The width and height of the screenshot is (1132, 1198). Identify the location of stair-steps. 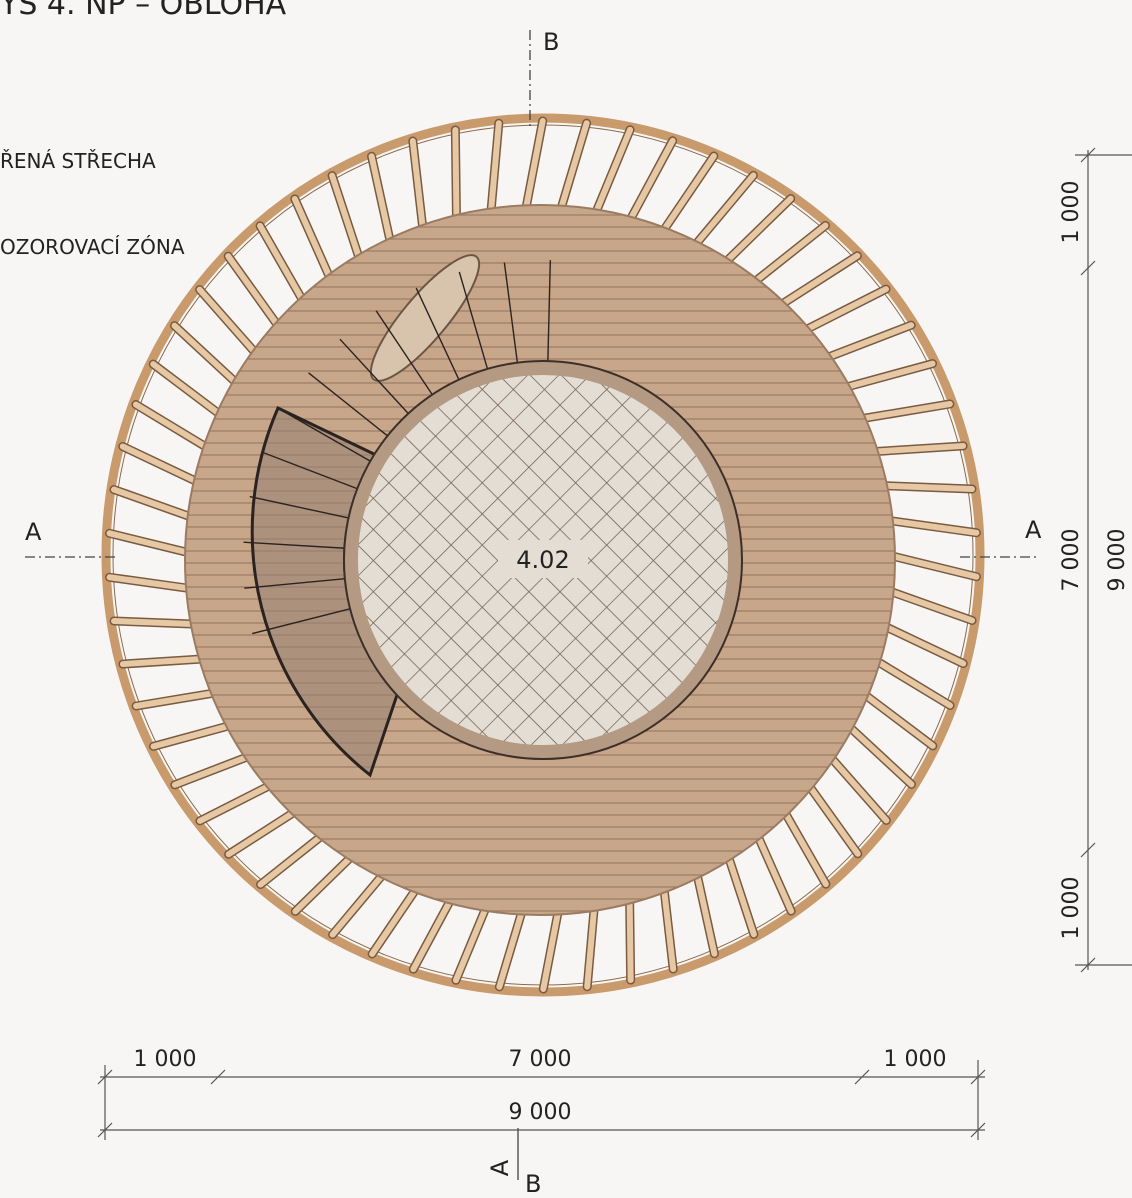
(397, 447).